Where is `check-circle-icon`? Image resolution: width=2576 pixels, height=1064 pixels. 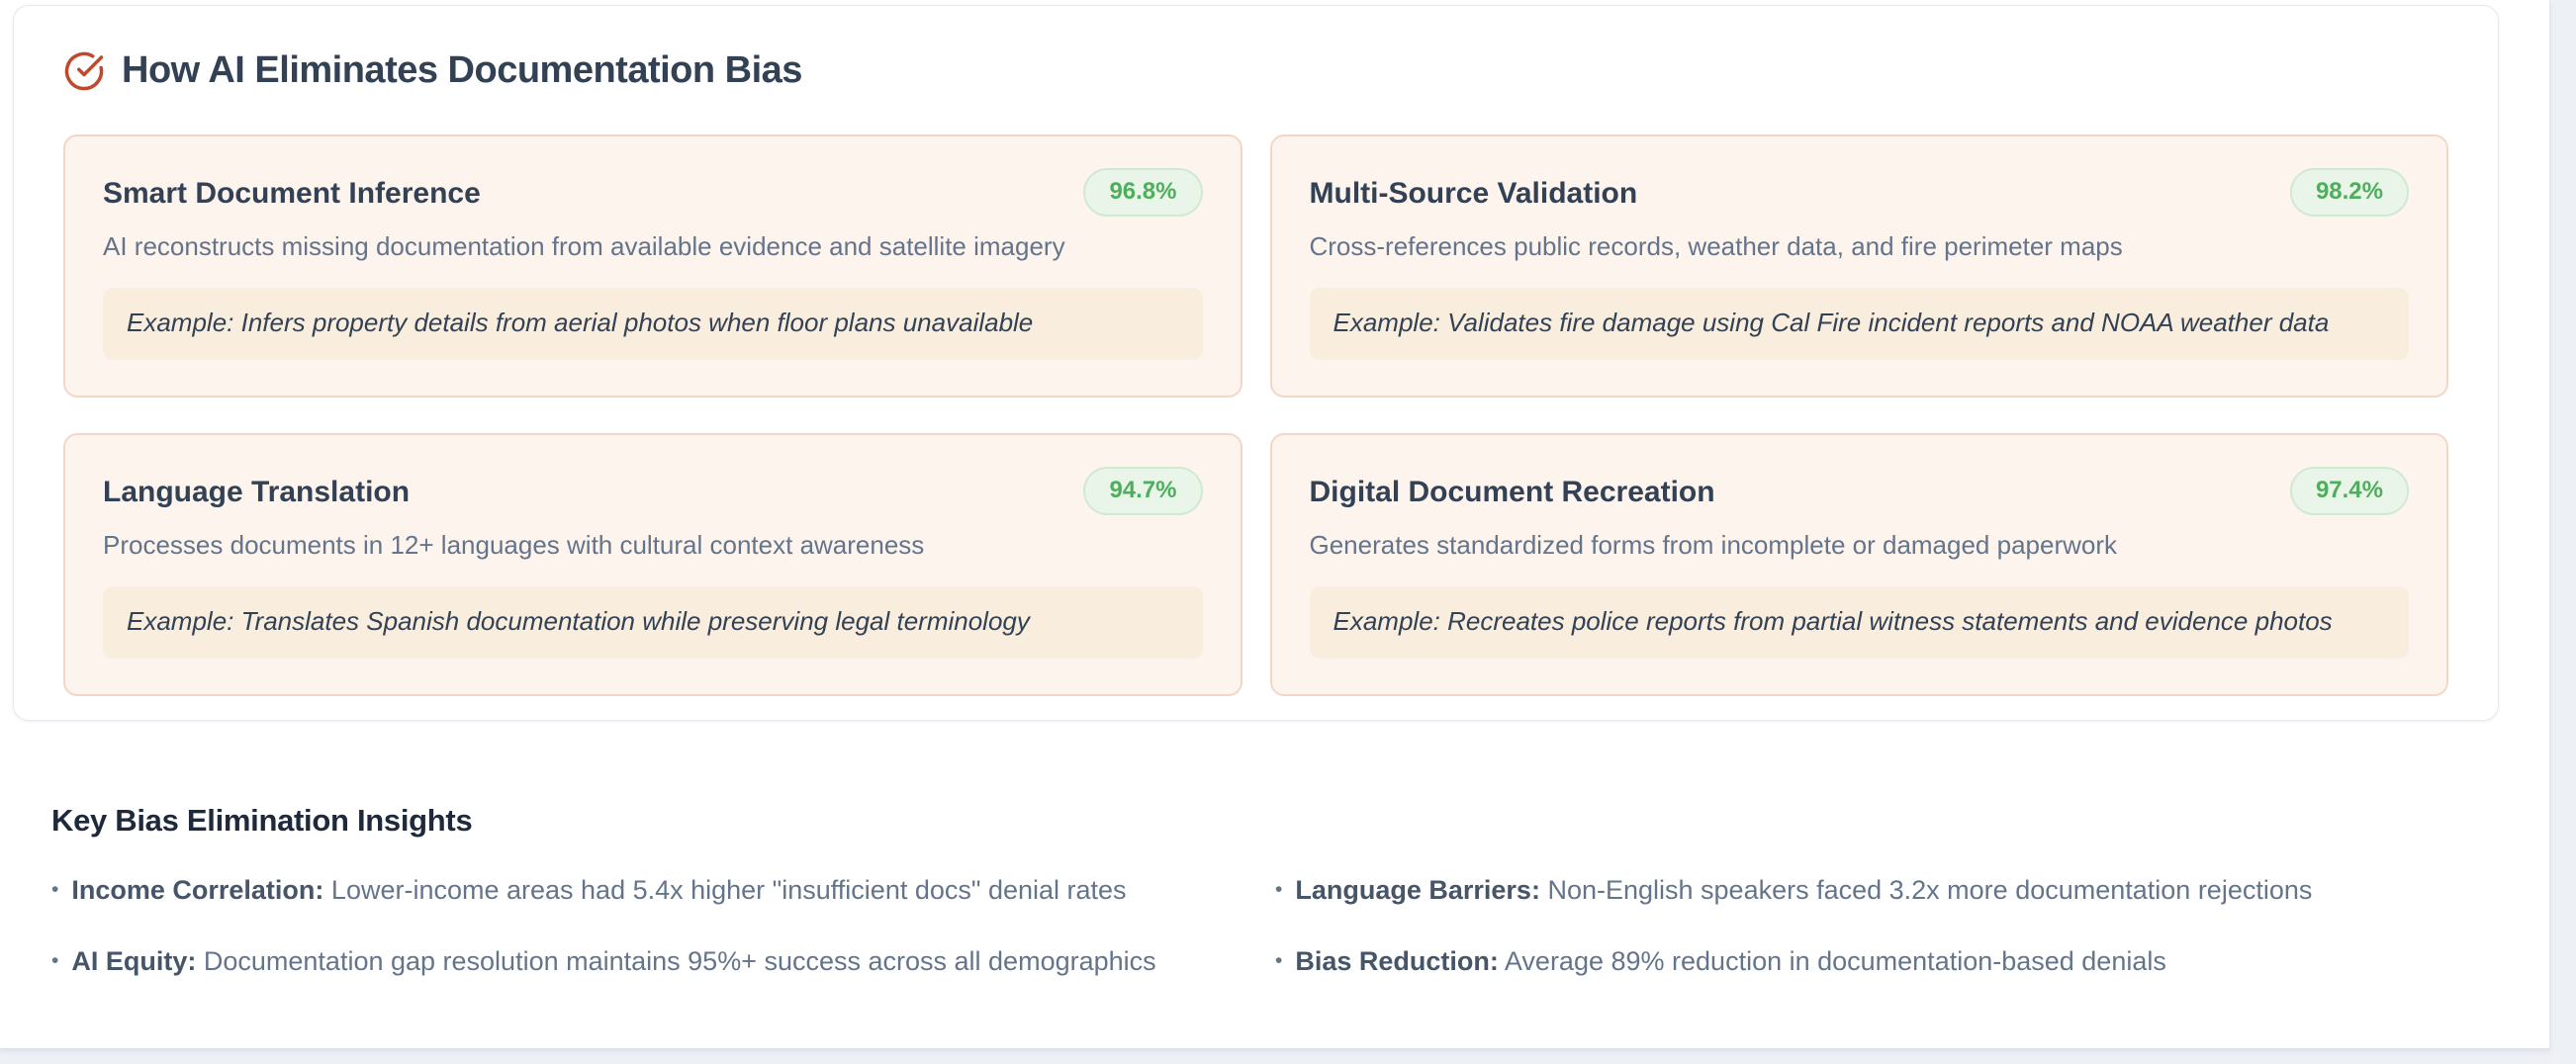 check-circle-icon is located at coordinates (84, 71).